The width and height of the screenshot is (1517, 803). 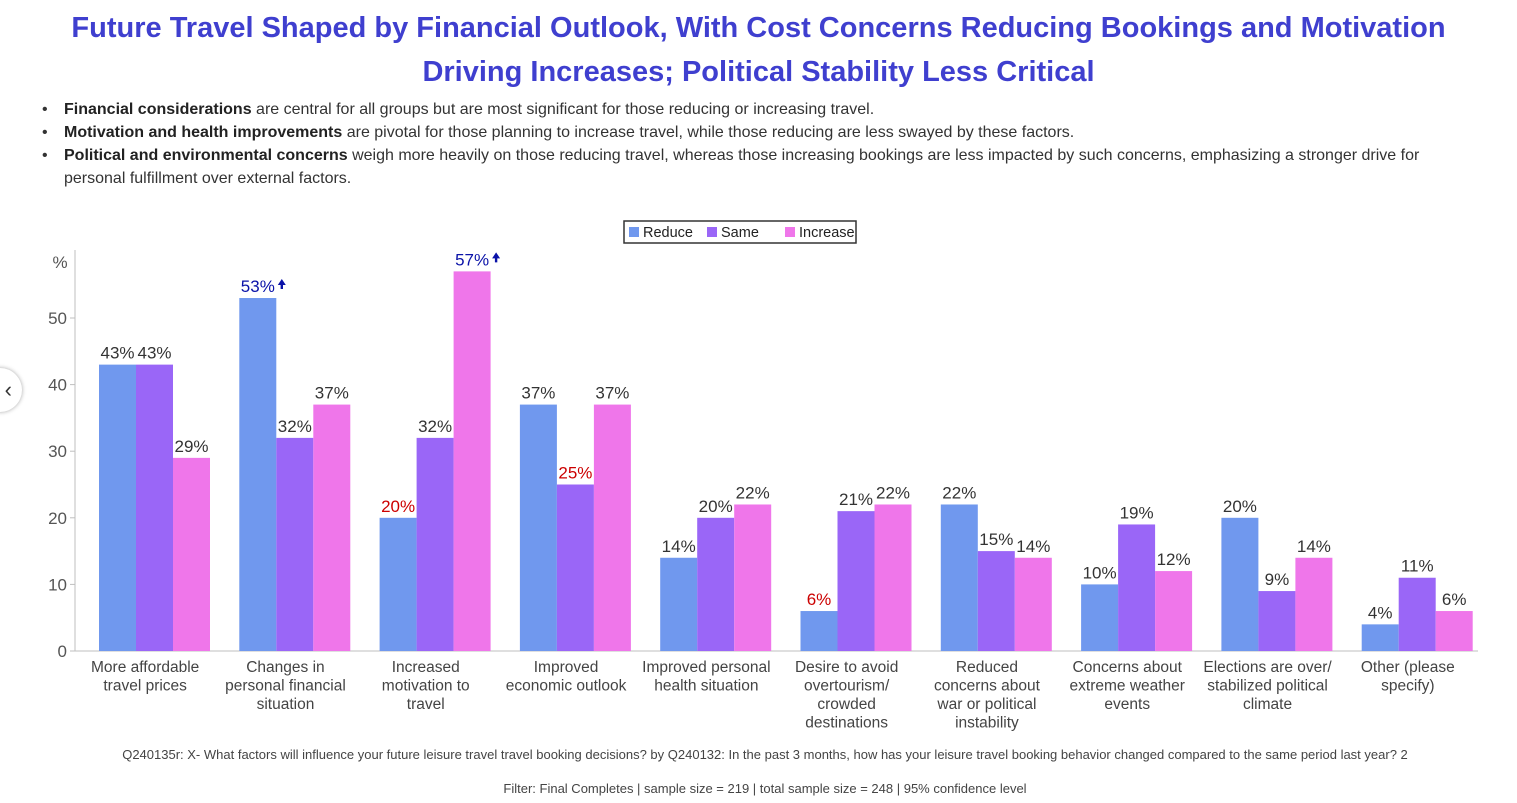 What do you see at coordinates (59, 262) in the screenshot?
I see `y-axis-unit-label: %` at bounding box center [59, 262].